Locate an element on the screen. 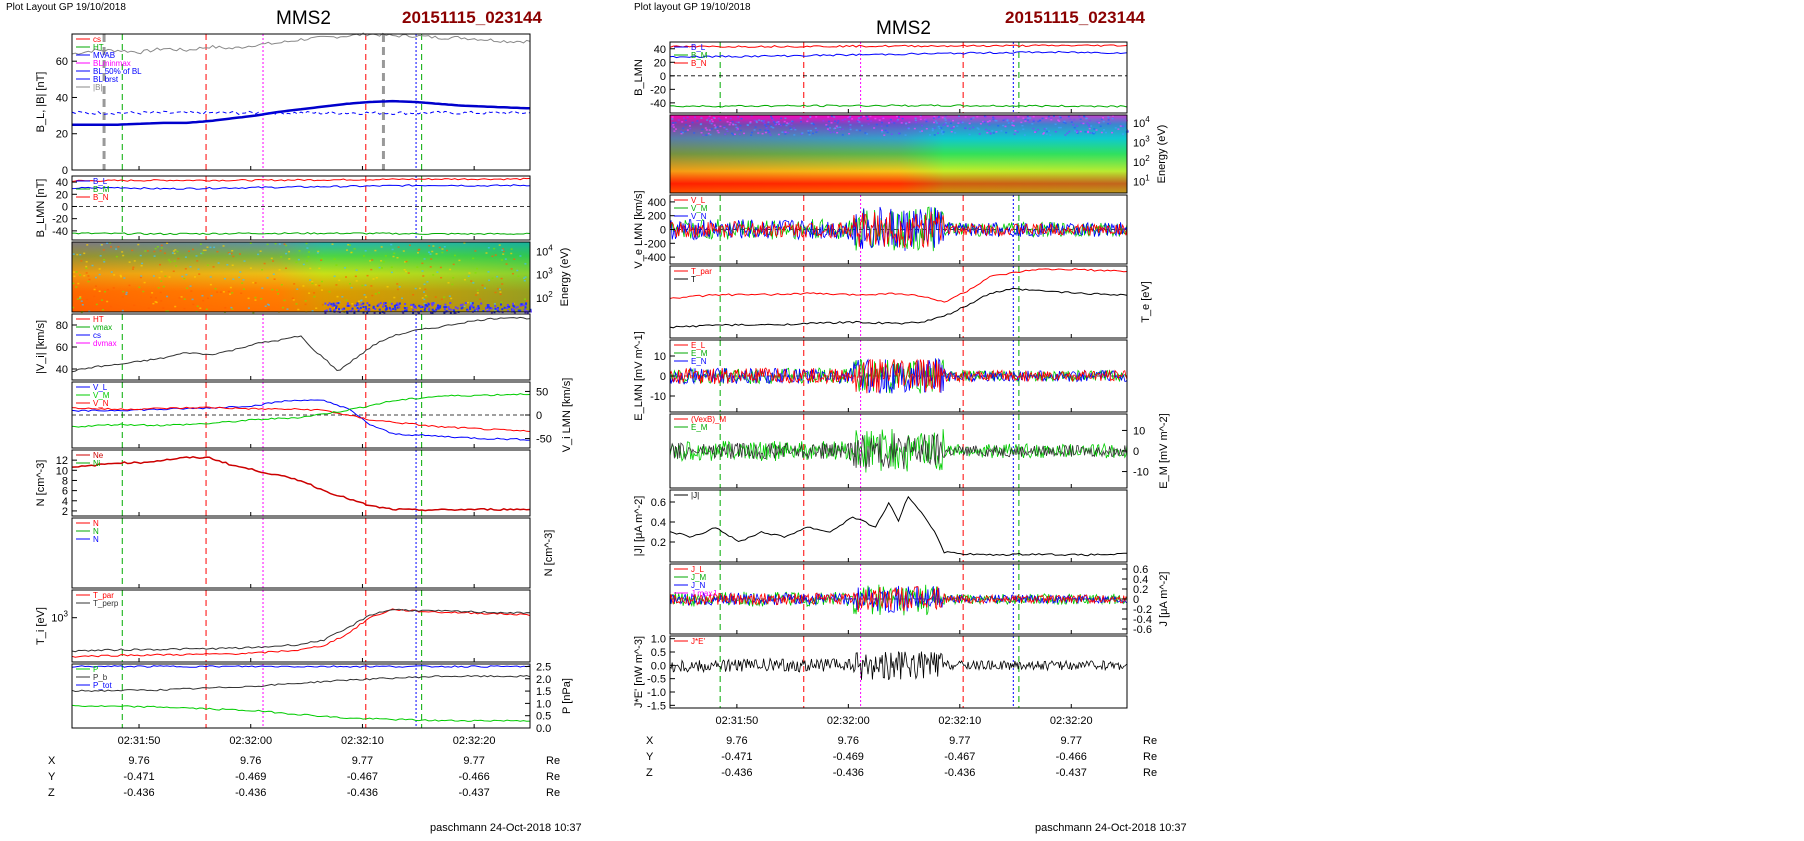 This screenshot has height=841, width=1804. panel-j is located at coordinates (898, 526).